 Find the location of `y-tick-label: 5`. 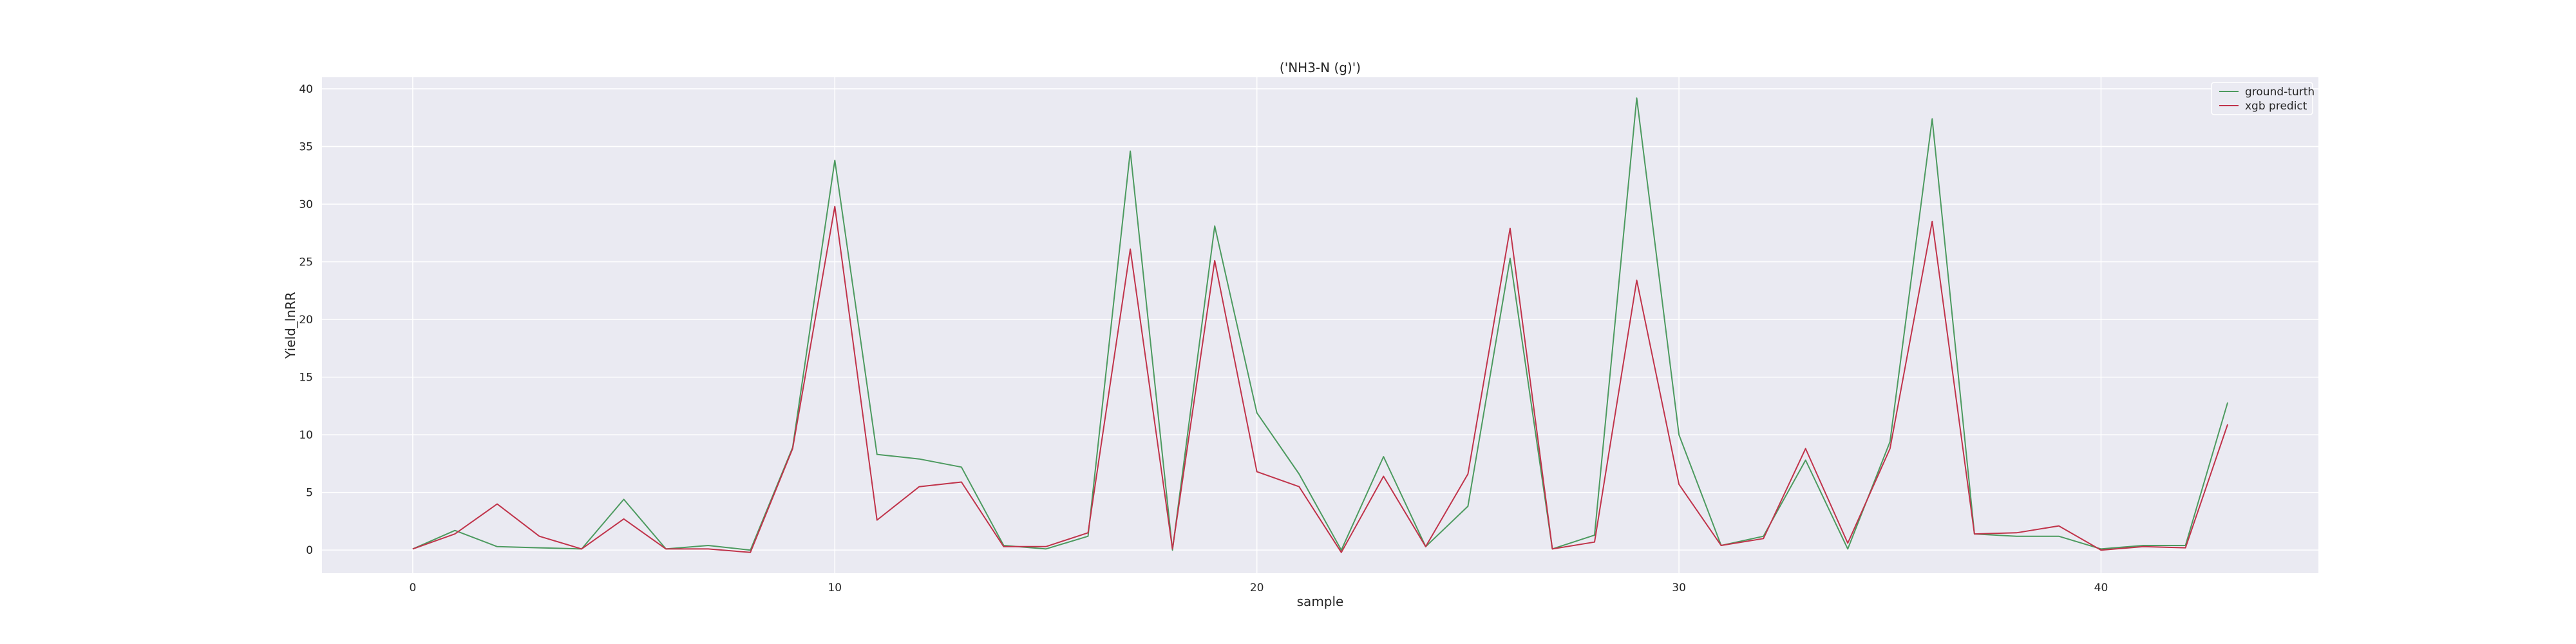

y-tick-label: 5 is located at coordinates (309, 494).